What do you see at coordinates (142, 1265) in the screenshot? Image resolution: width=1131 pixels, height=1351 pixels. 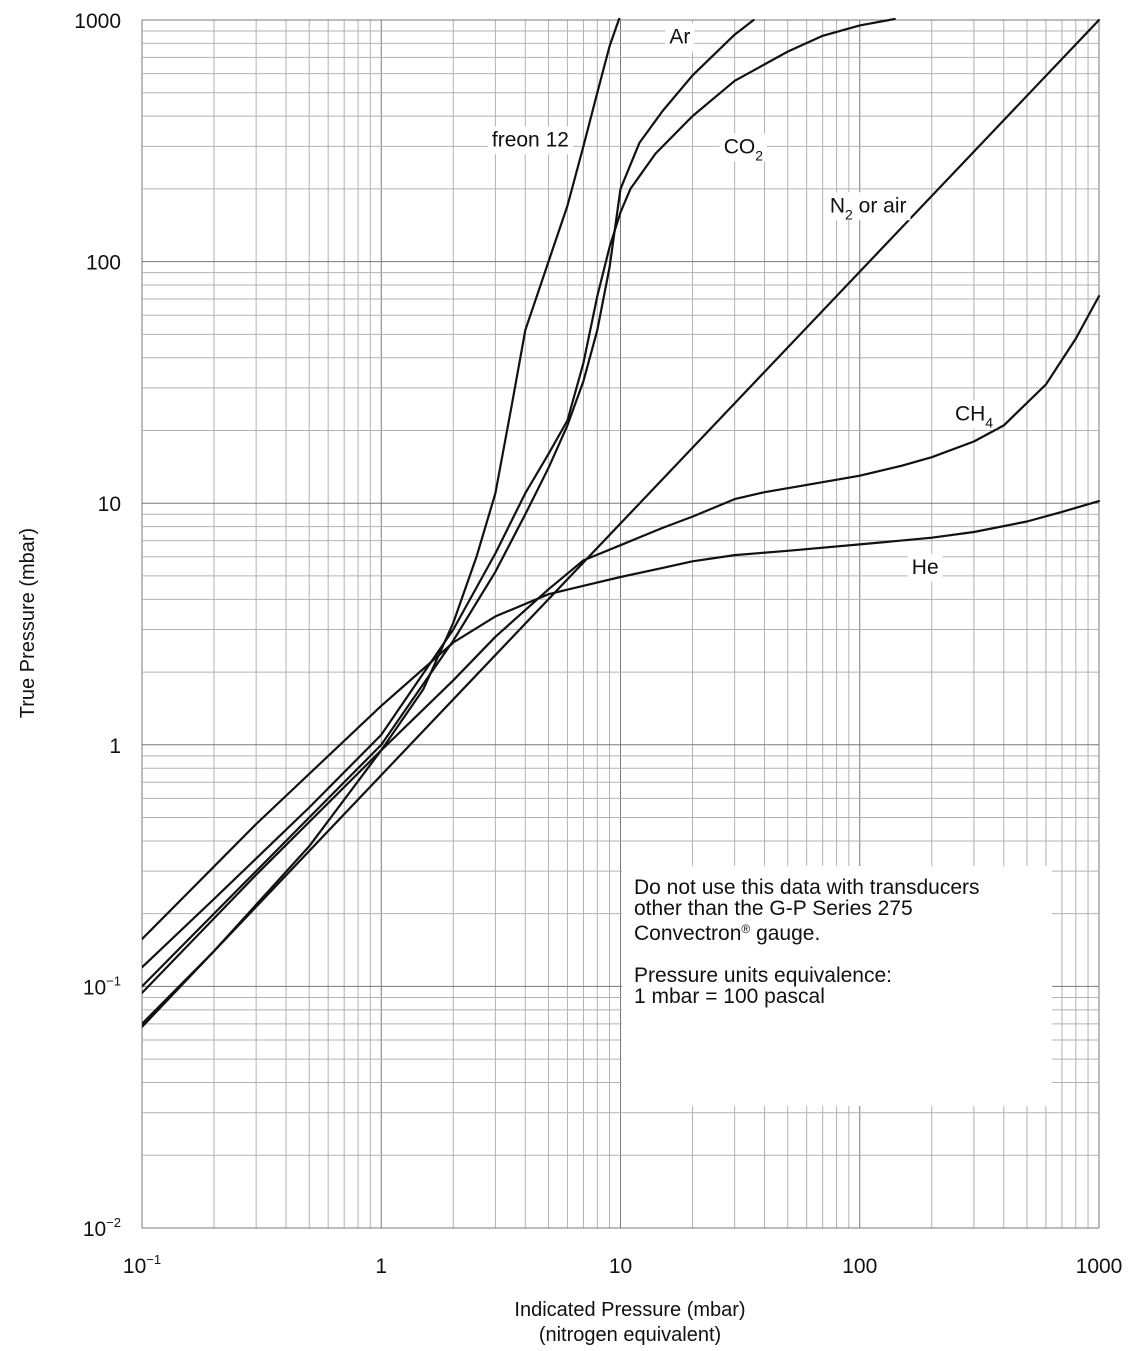 I see `x-tick-label: 10⁻¹` at bounding box center [142, 1265].